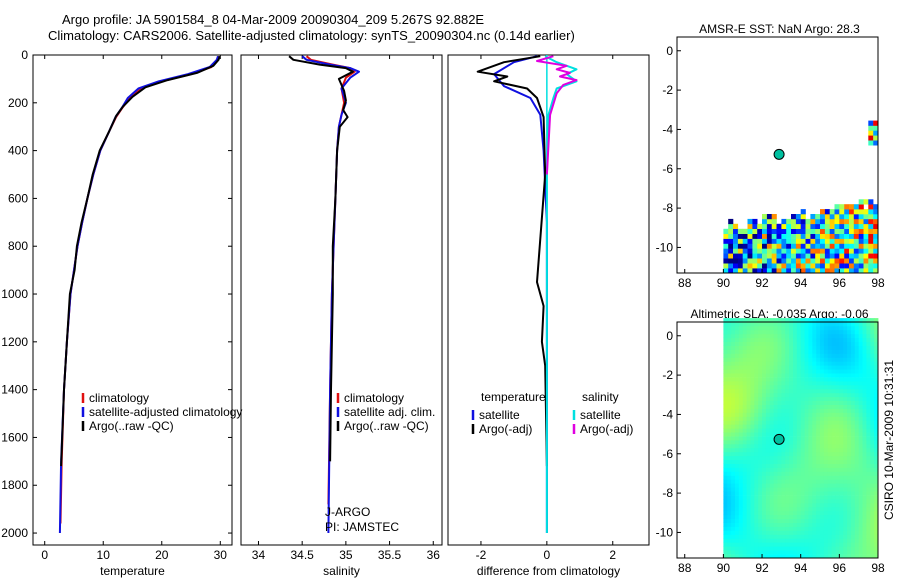 This screenshot has width=900, height=580. Describe the element at coordinates (600, 415) in the screenshot. I see `difference-legend-label: satellite` at that location.